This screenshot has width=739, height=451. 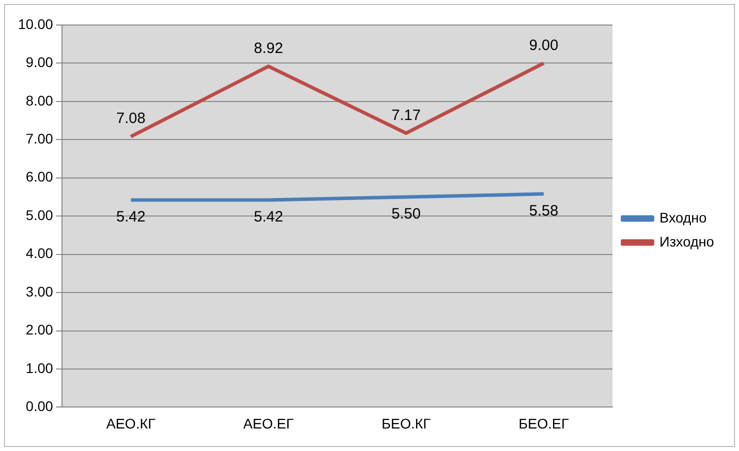 I want to click on y-tick-label: 3.00, so click(x=40, y=291).